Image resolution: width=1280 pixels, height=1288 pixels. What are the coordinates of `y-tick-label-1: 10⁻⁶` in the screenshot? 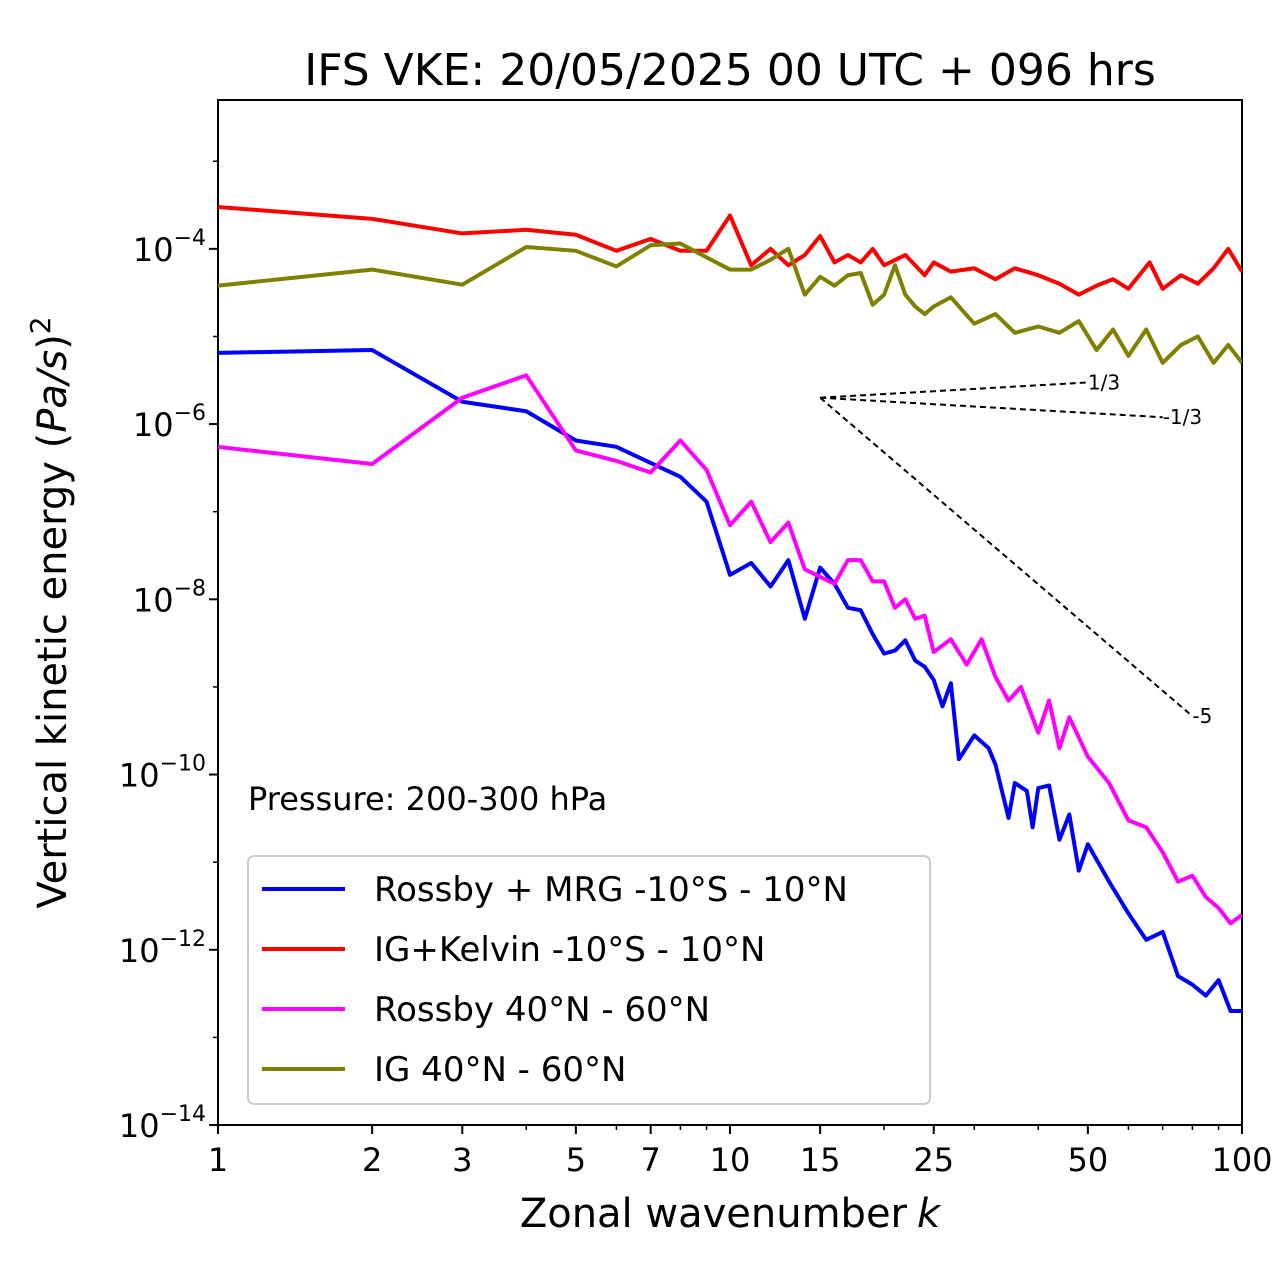 It's located at (169, 422).